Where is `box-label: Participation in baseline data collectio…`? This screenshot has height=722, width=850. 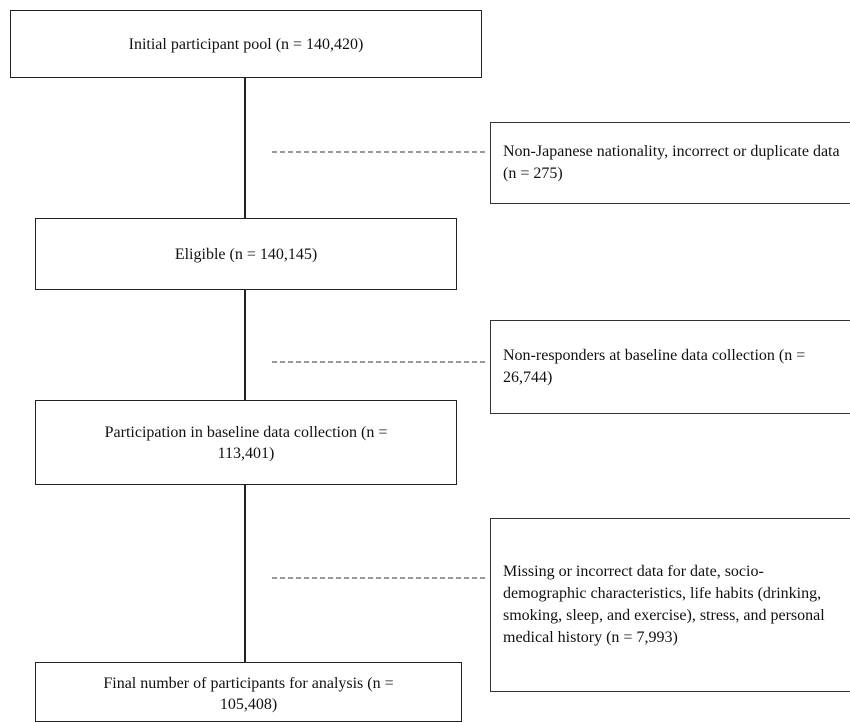 box-label: Participation in baseline data collectio… is located at coordinates (246, 442).